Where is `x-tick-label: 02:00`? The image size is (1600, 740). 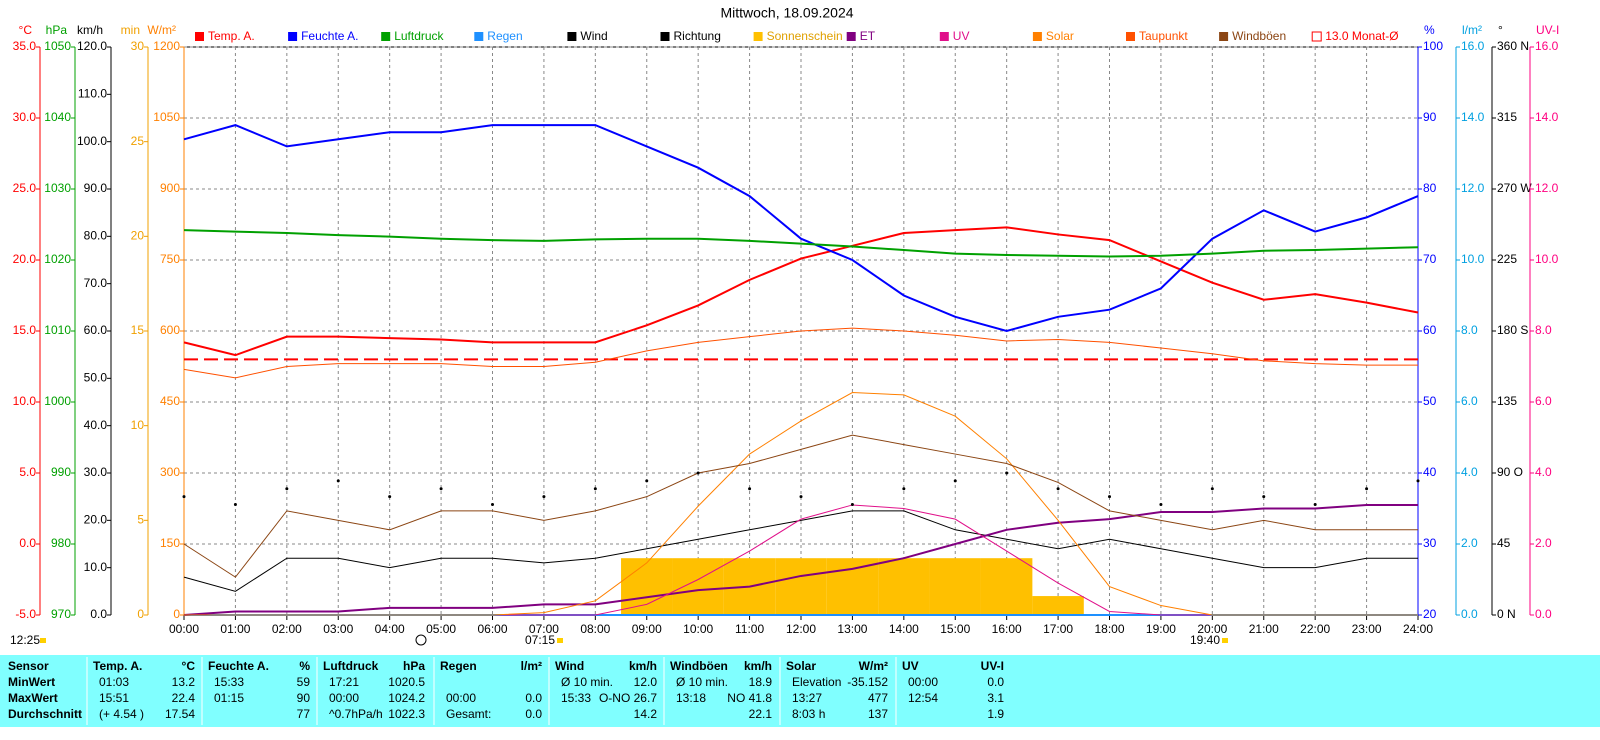
x-tick-label: 02:00 is located at coordinates (287, 629).